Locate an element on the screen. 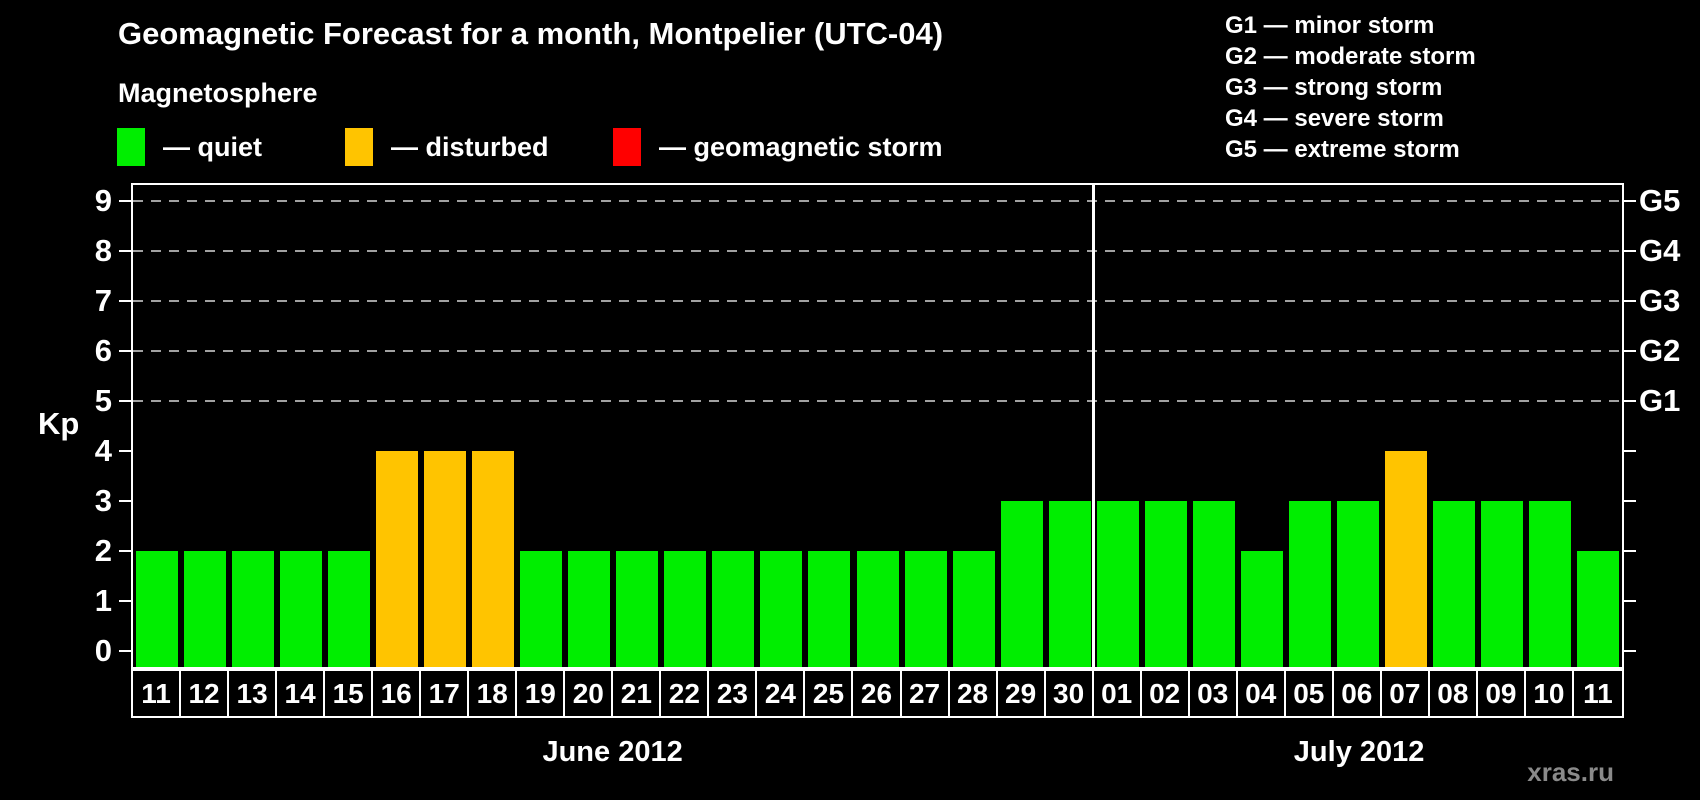 The height and width of the screenshot is (800, 1700). y-tick-label: 0 is located at coordinates (103, 650).